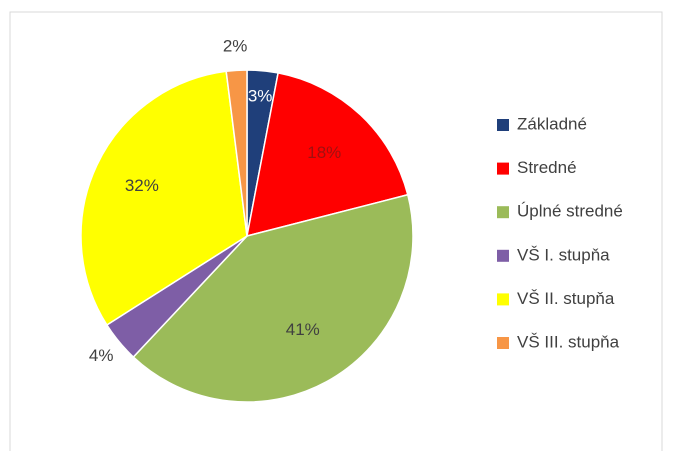  Describe the element at coordinates (552, 123) in the screenshot. I see `legend-label: Základné` at that location.